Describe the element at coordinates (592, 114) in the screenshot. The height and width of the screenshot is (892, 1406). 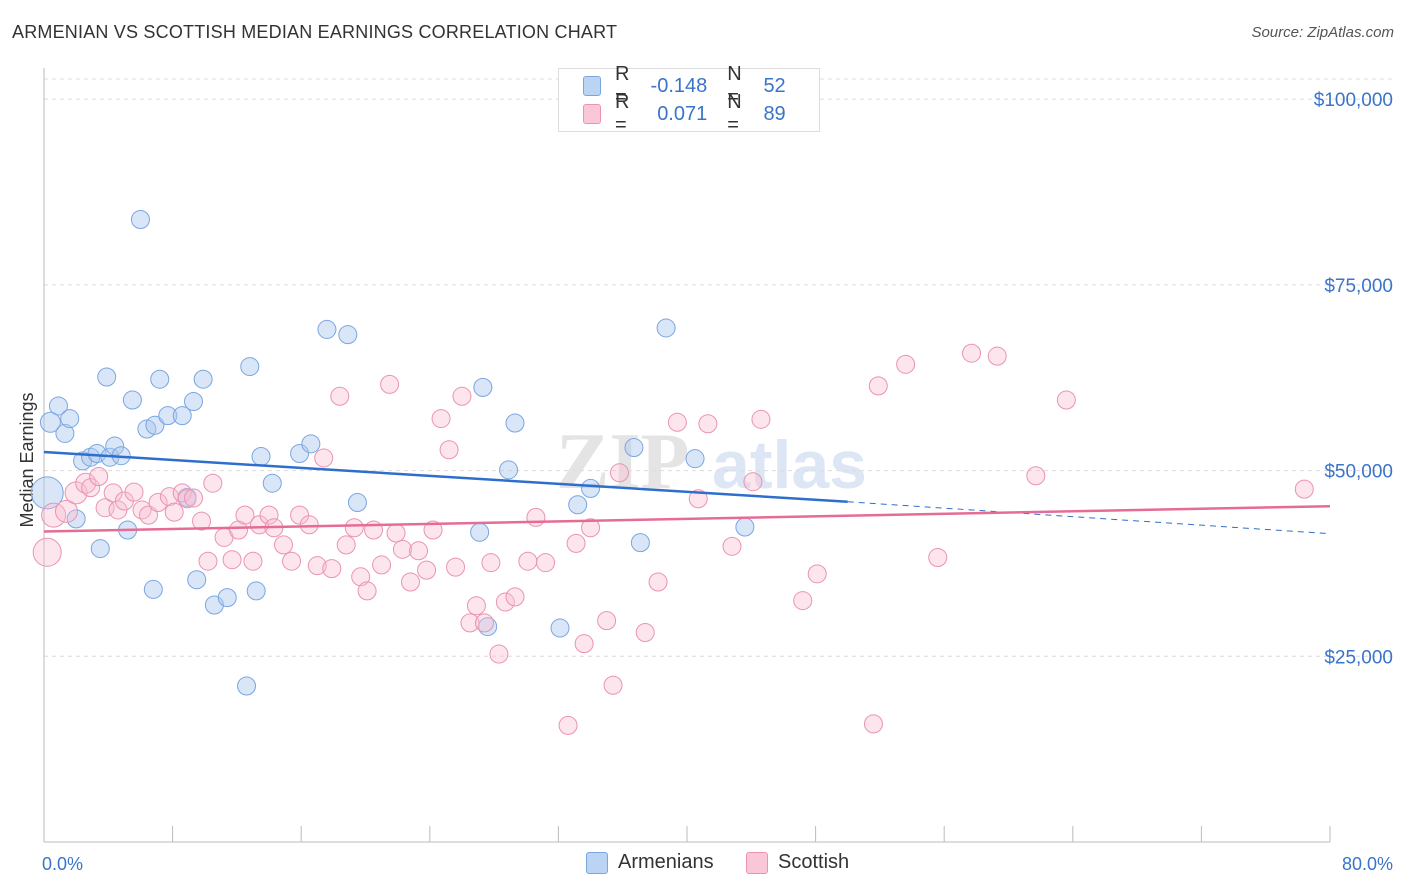
I see `legend-swatch-scottish` at that location.